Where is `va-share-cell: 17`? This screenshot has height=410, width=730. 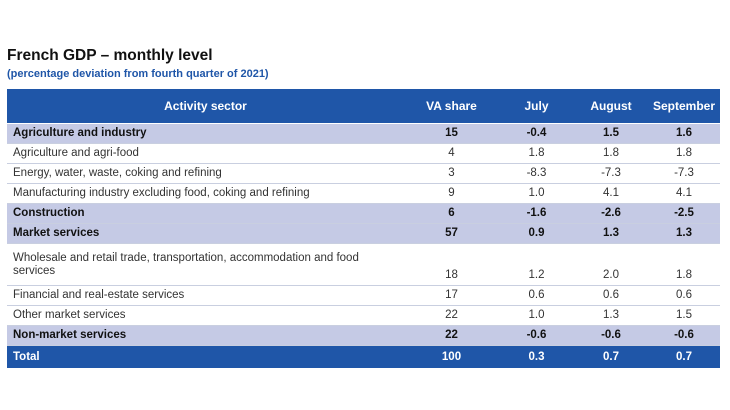 va-share-cell: 17 is located at coordinates (451, 295).